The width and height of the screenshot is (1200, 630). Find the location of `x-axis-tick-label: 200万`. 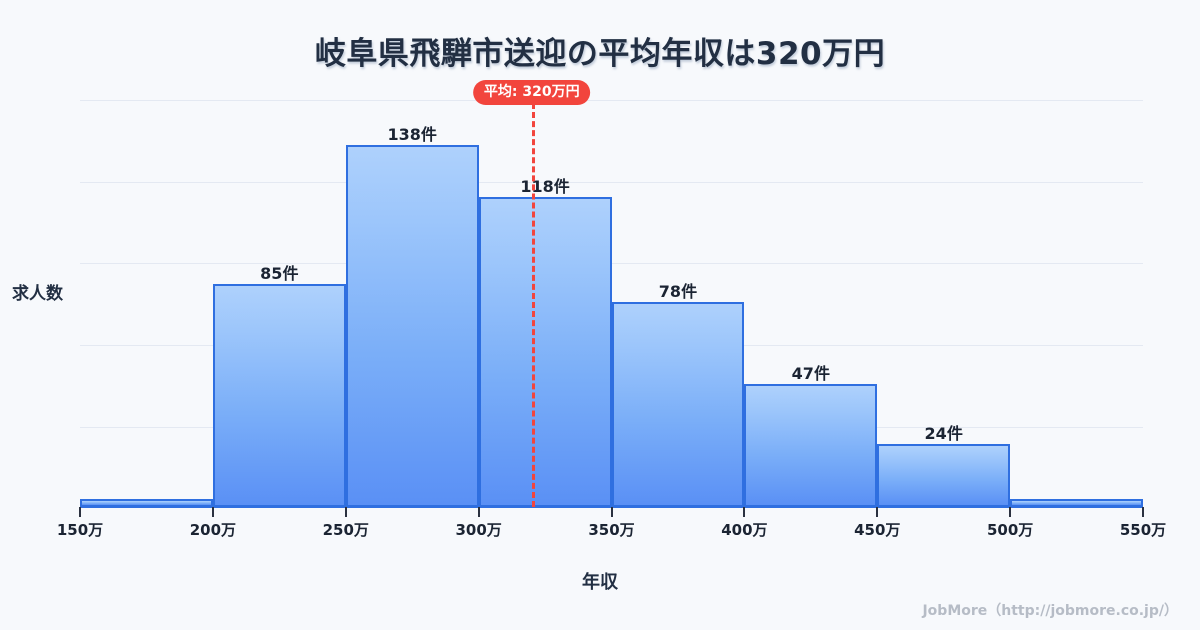

x-axis-tick-label: 200万 is located at coordinates (213, 530).